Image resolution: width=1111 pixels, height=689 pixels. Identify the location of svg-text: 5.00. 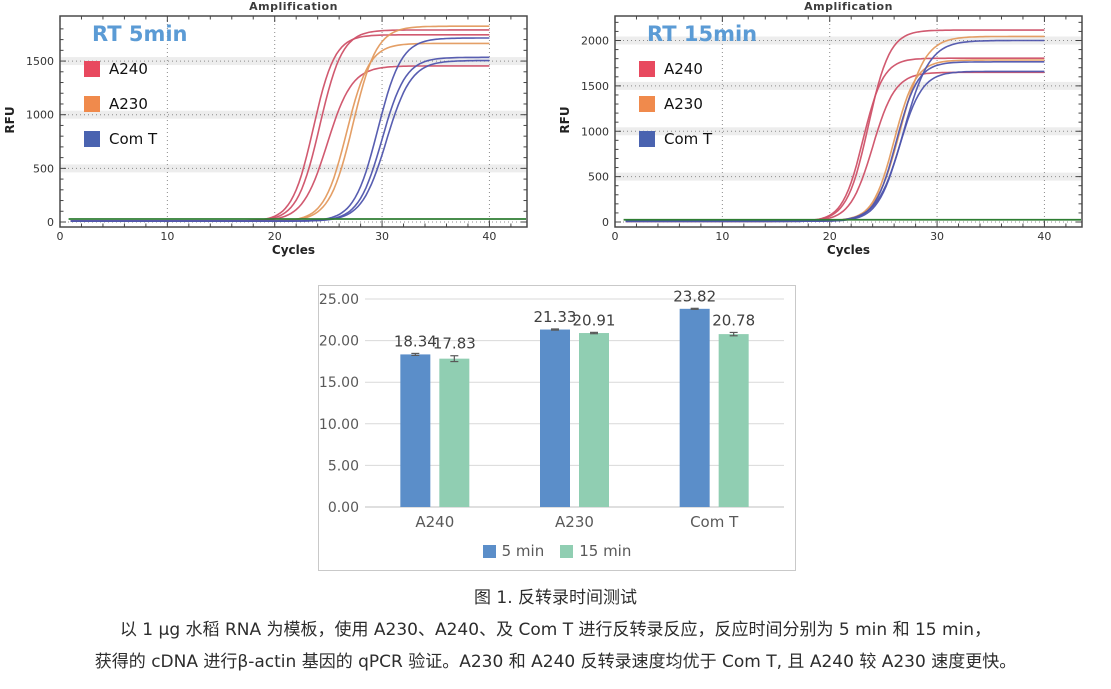
(343, 466).